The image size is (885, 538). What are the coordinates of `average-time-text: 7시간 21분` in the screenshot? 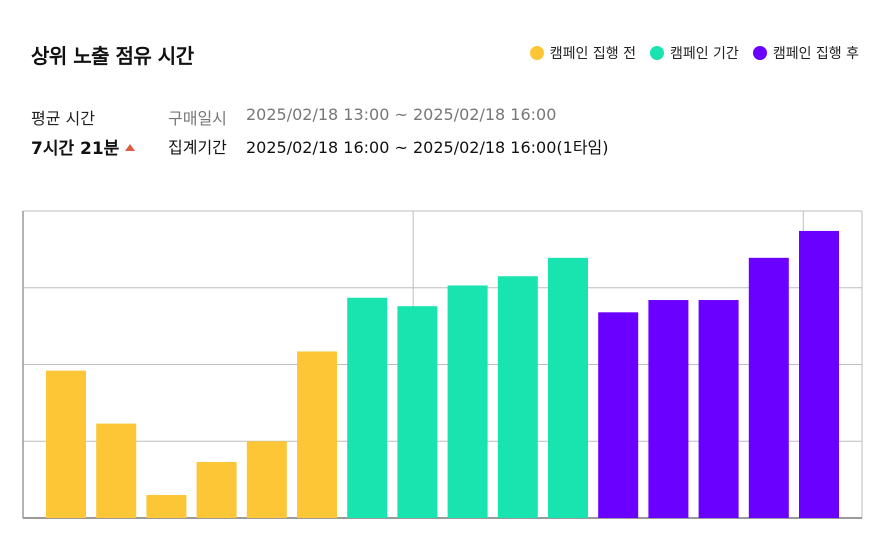 It's located at (75, 149).